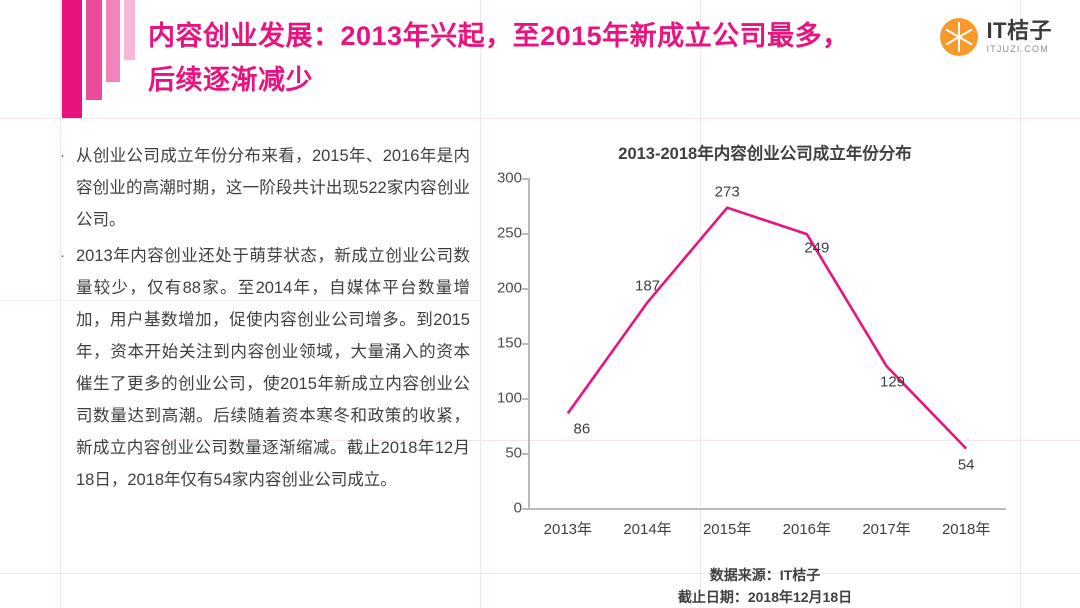  I want to click on data-point-label: 129, so click(892, 382).